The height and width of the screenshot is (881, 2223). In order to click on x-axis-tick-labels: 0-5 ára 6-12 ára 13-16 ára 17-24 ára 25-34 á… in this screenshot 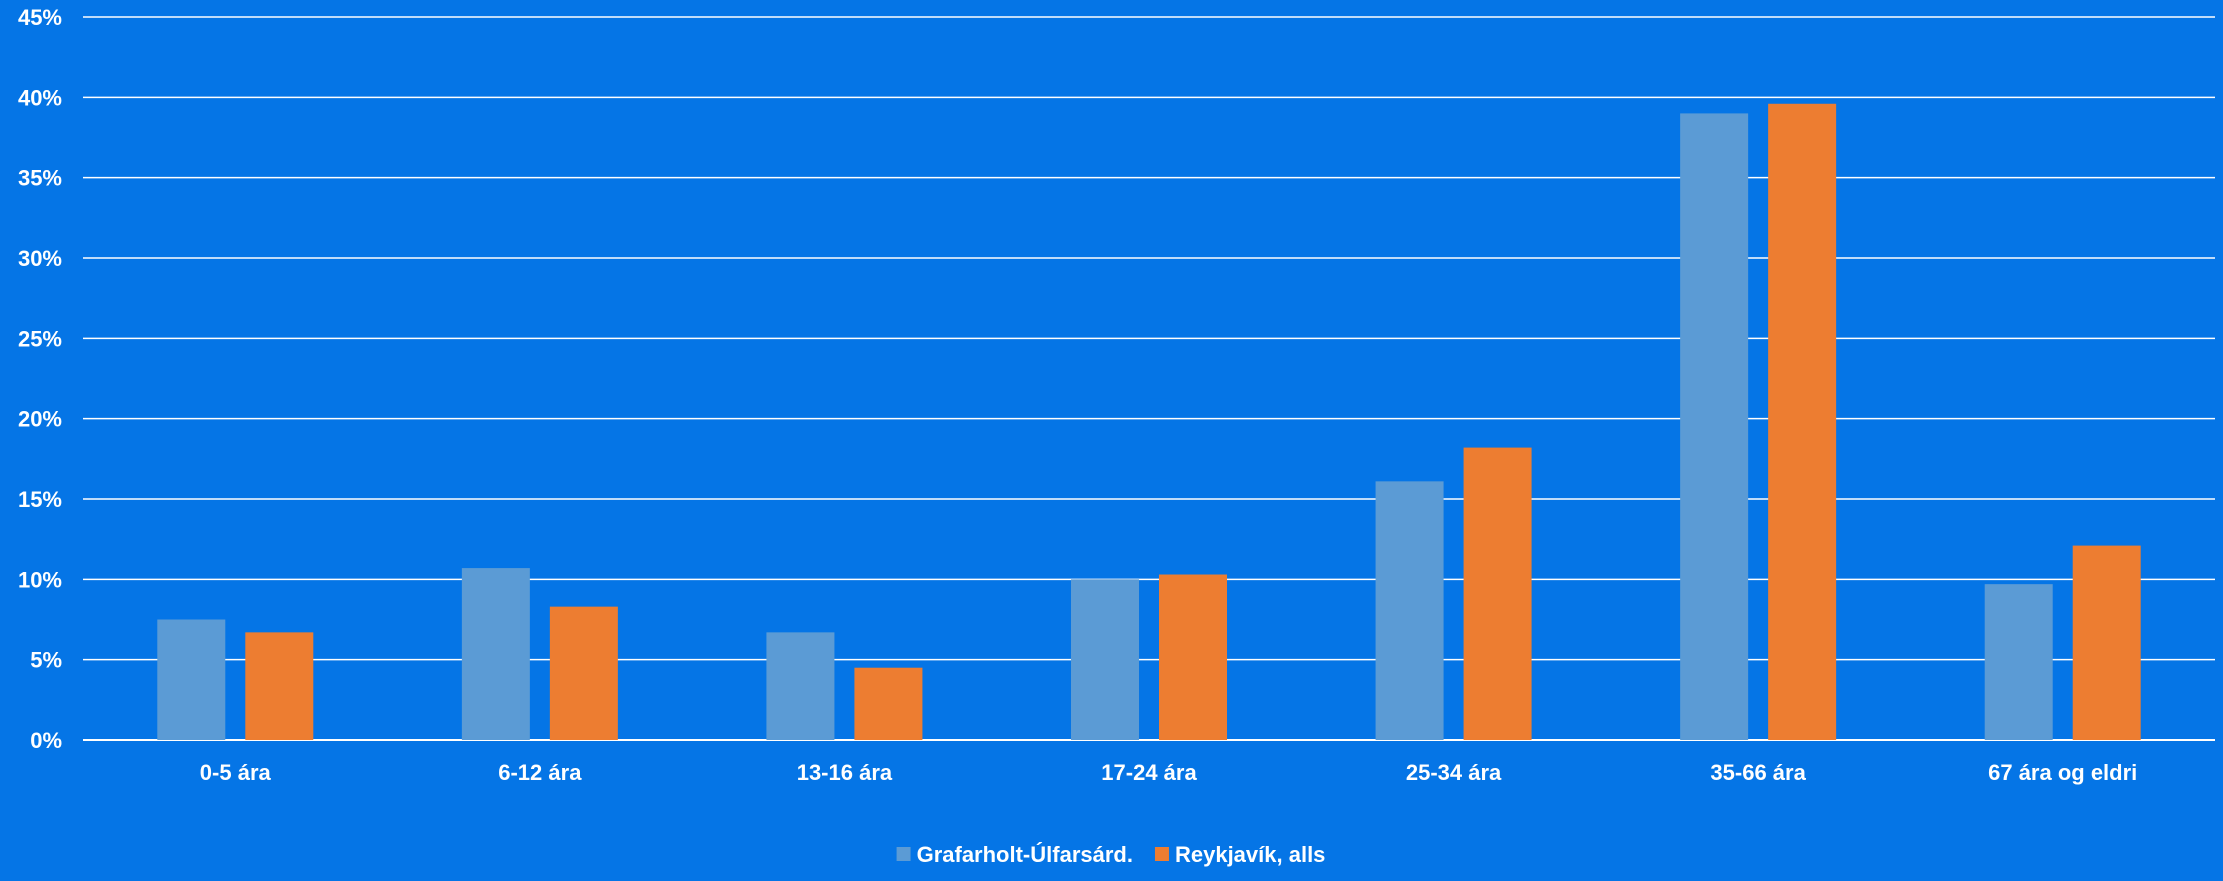, I will do `click(1168, 772)`.